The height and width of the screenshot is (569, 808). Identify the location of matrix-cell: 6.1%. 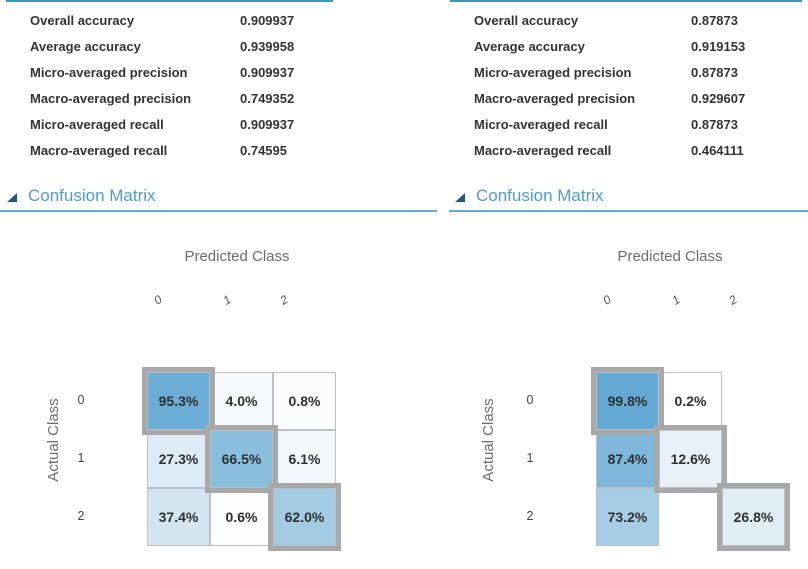
(304, 459).